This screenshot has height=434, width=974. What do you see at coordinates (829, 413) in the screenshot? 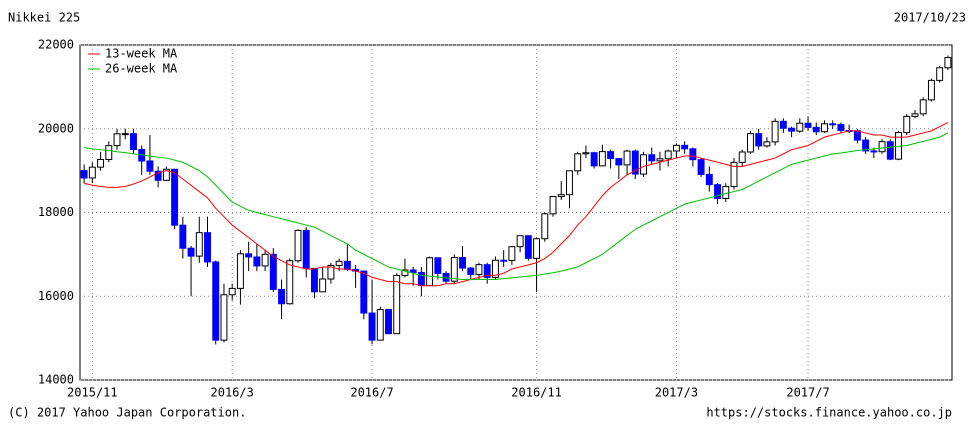
I see `source: https://stocks.finance.yahoo.co.jp` at bounding box center [829, 413].